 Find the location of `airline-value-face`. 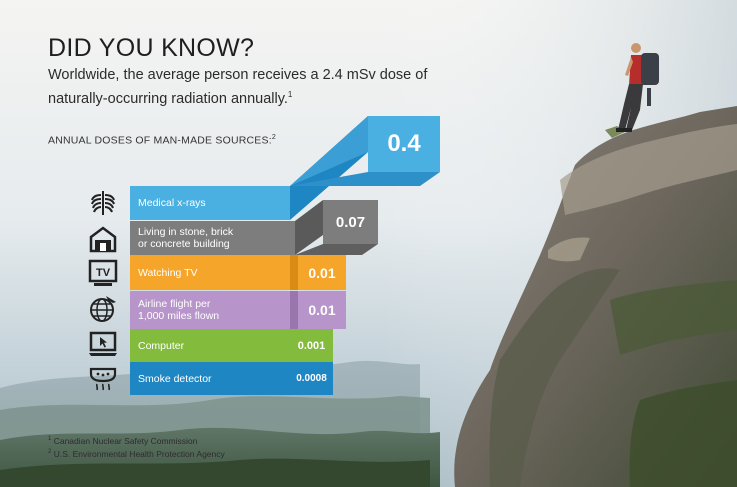

airline-value-face is located at coordinates (322, 310).